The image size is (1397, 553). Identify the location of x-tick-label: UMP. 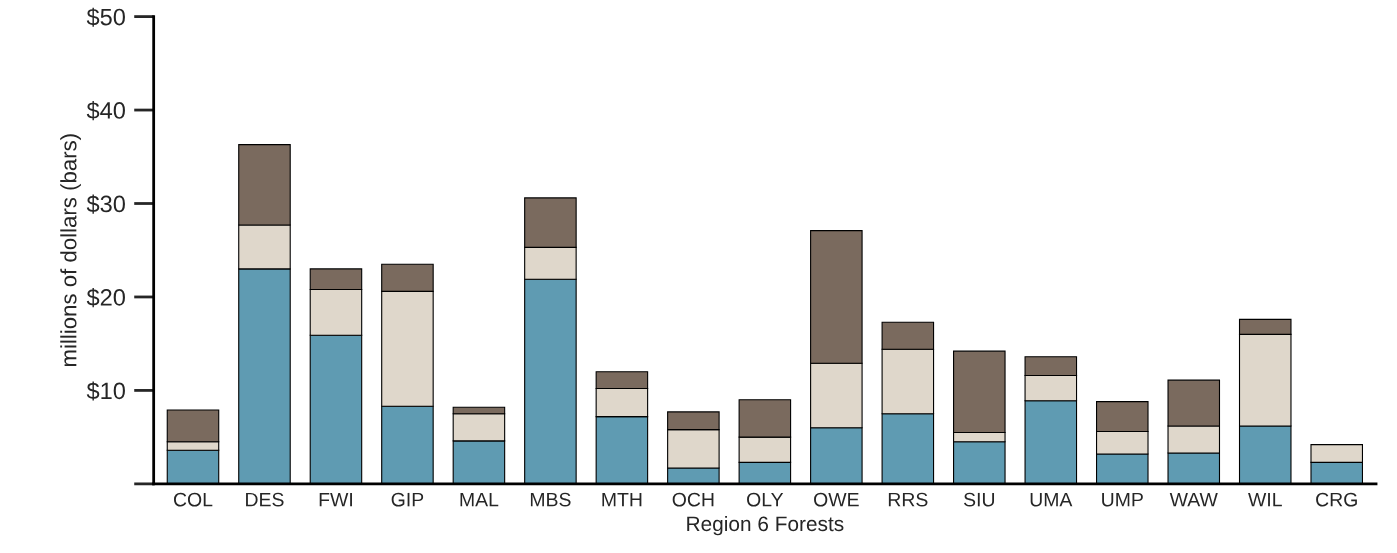
(1122, 499).